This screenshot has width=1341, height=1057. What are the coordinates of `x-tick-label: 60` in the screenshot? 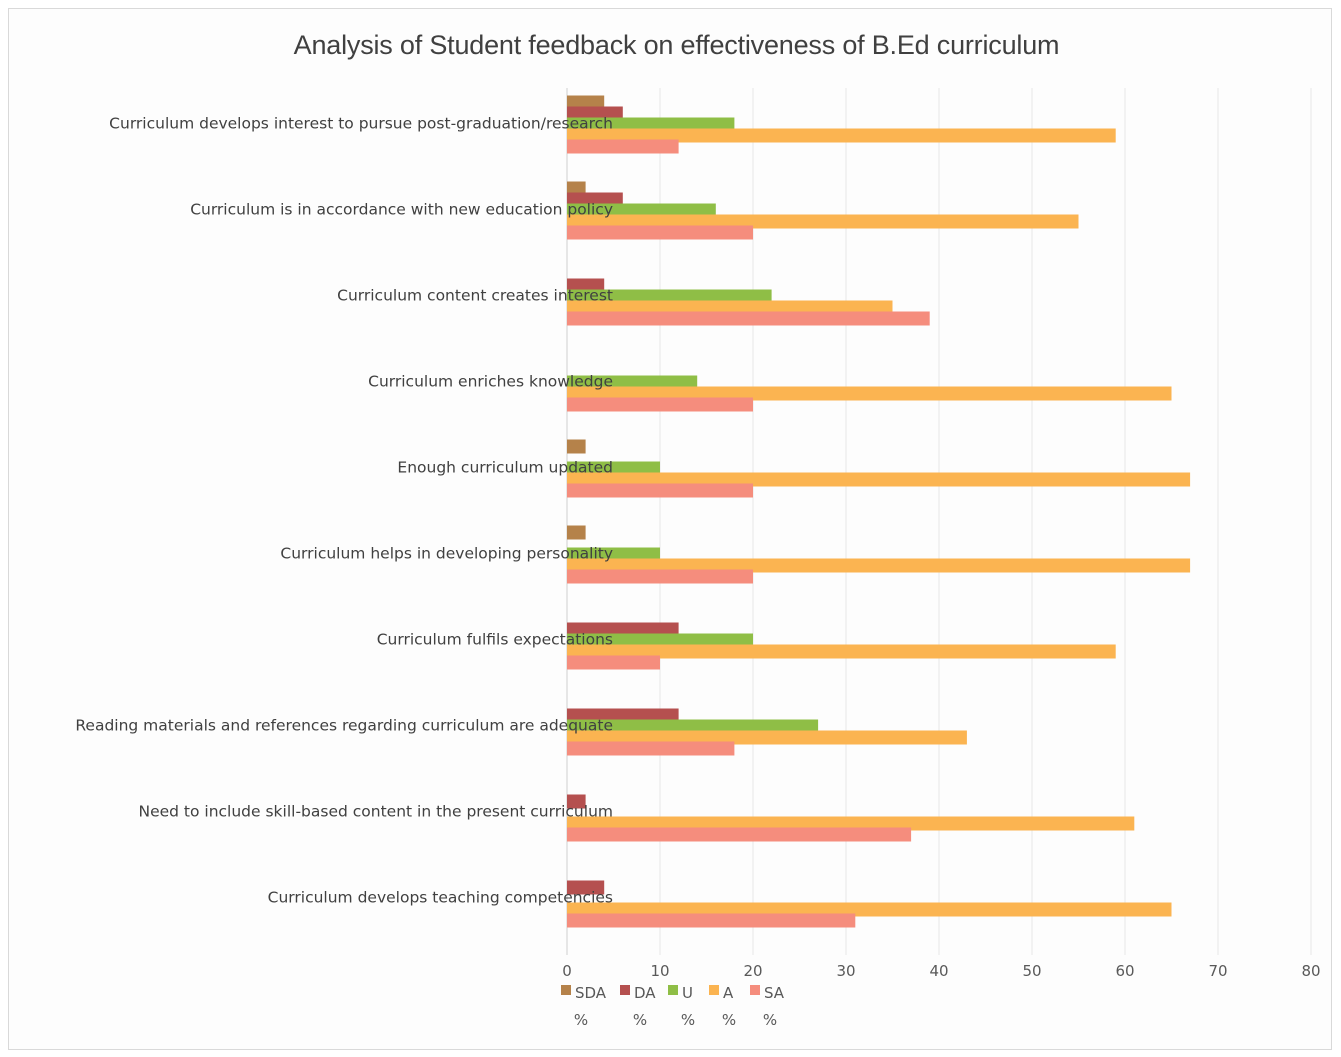 It's located at (1124, 971).